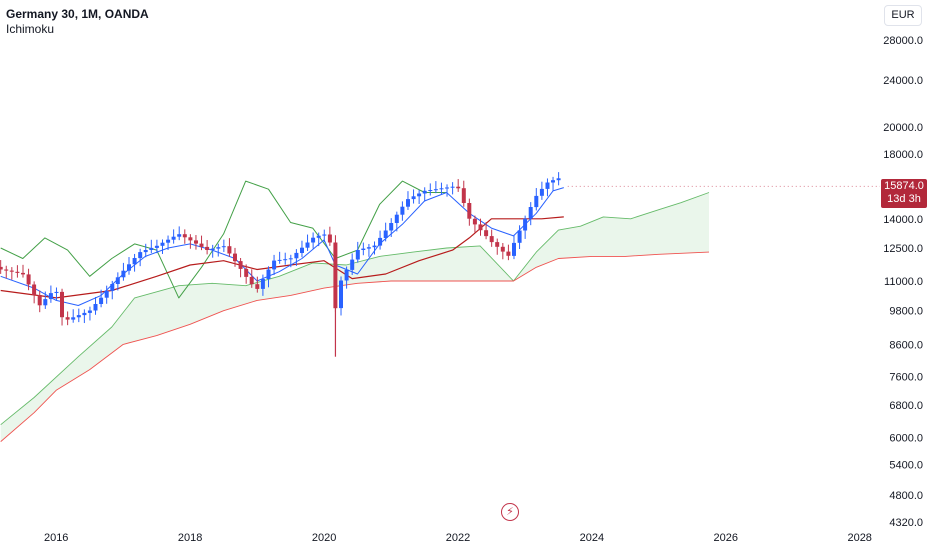  What do you see at coordinates (904, 199) in the screenshot?
I see `bar-countdown: 13d 3h` at bounding box center [904, 199].